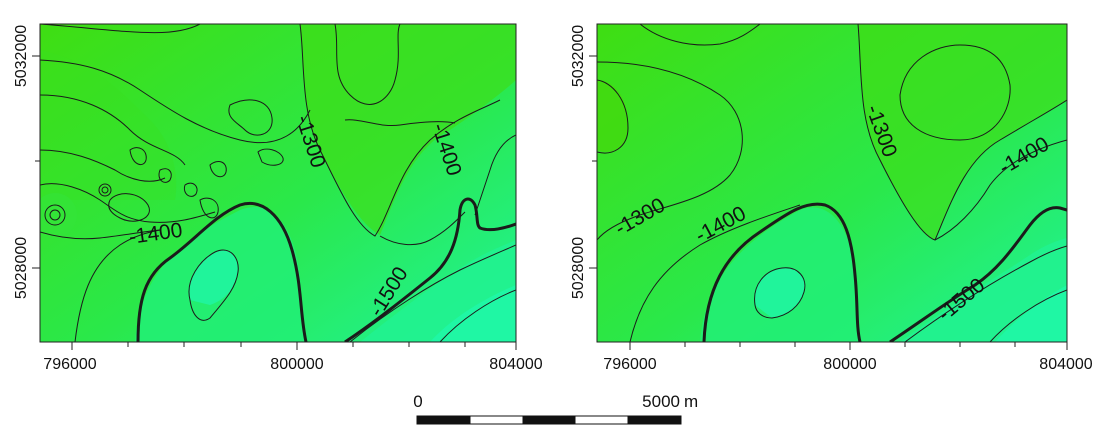  Describe the element at coordinates (21, 56) in the screenshot. I see `left-y-tick-5032000: 5032000` at that location.